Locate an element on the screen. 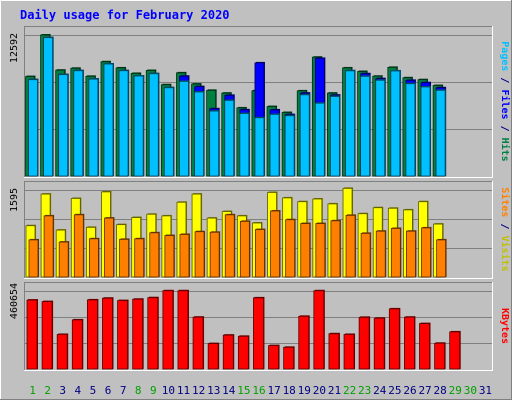  day-label: 30 is located at coordinates (470, 390).